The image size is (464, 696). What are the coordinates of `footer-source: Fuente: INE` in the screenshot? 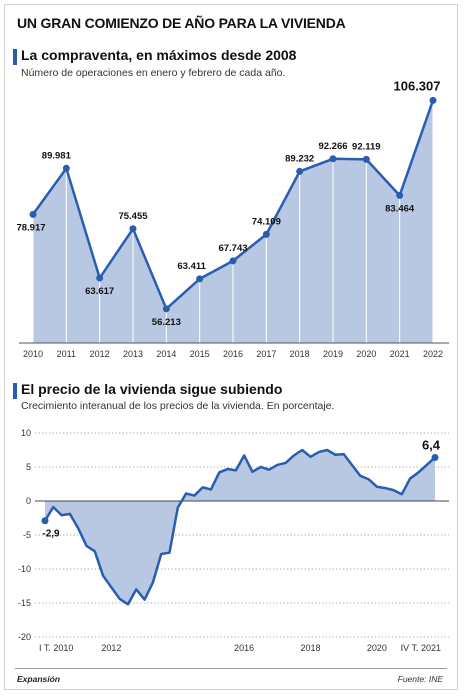 It's located at (420, 679).